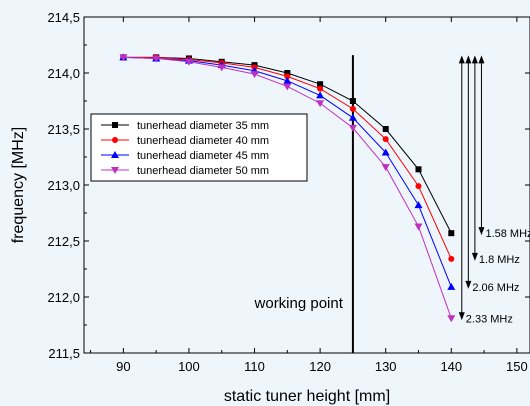 The image size is (530, 406). What do you see at coordinates (507, 234) in the screenshot?
I see `span-label: 1.58 MHz` at bounding box center [507, 234].